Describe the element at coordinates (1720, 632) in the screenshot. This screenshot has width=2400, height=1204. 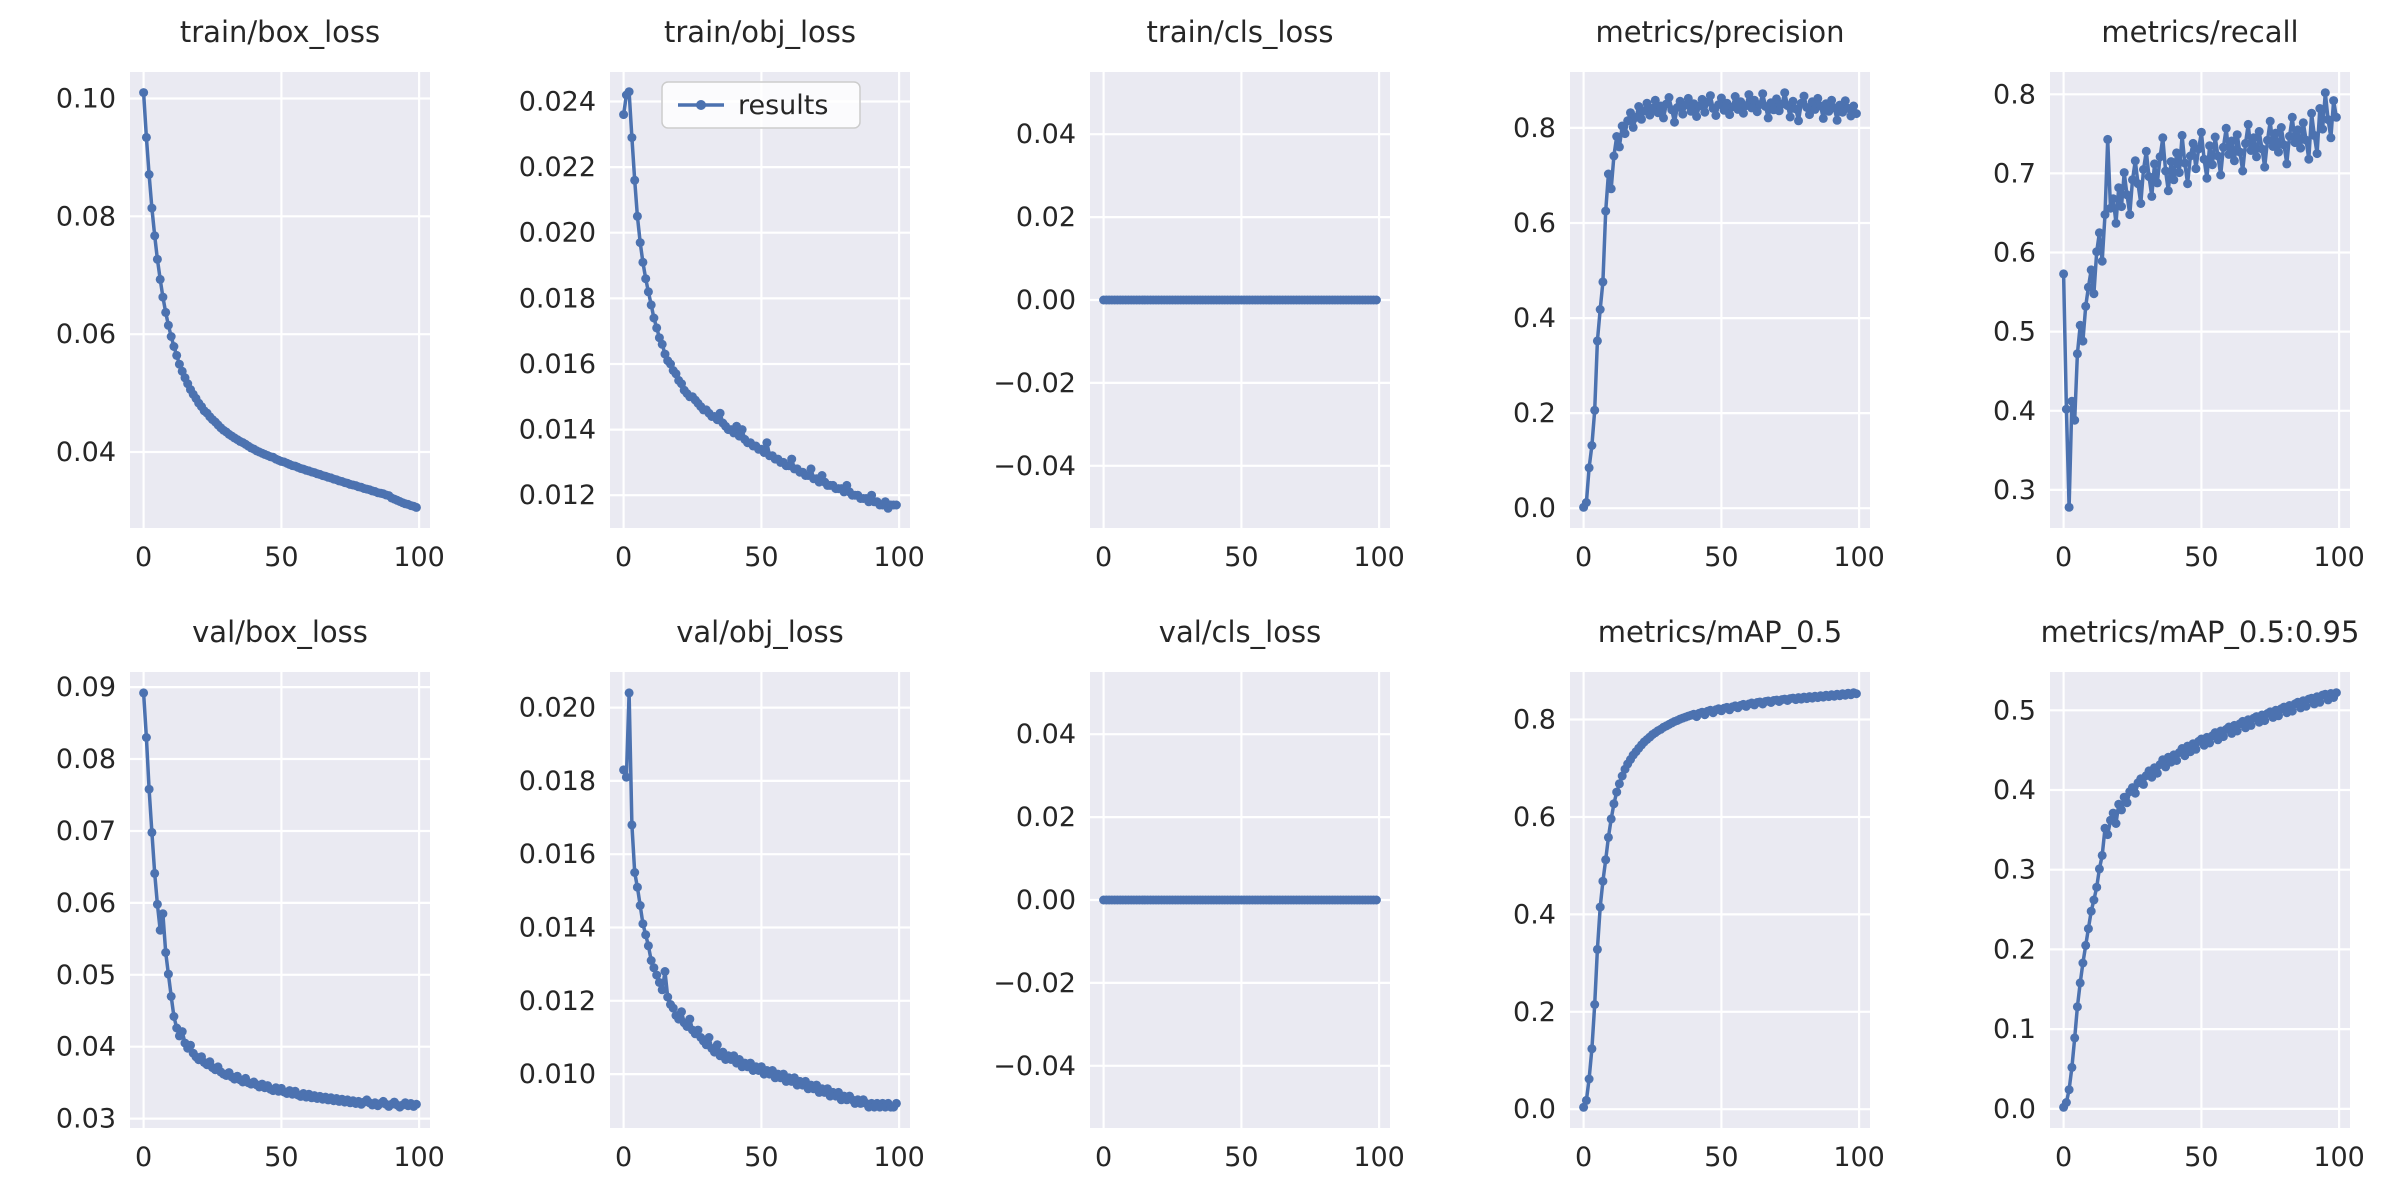
I see `chart-title: metrics/mAP_0.5` at that location.